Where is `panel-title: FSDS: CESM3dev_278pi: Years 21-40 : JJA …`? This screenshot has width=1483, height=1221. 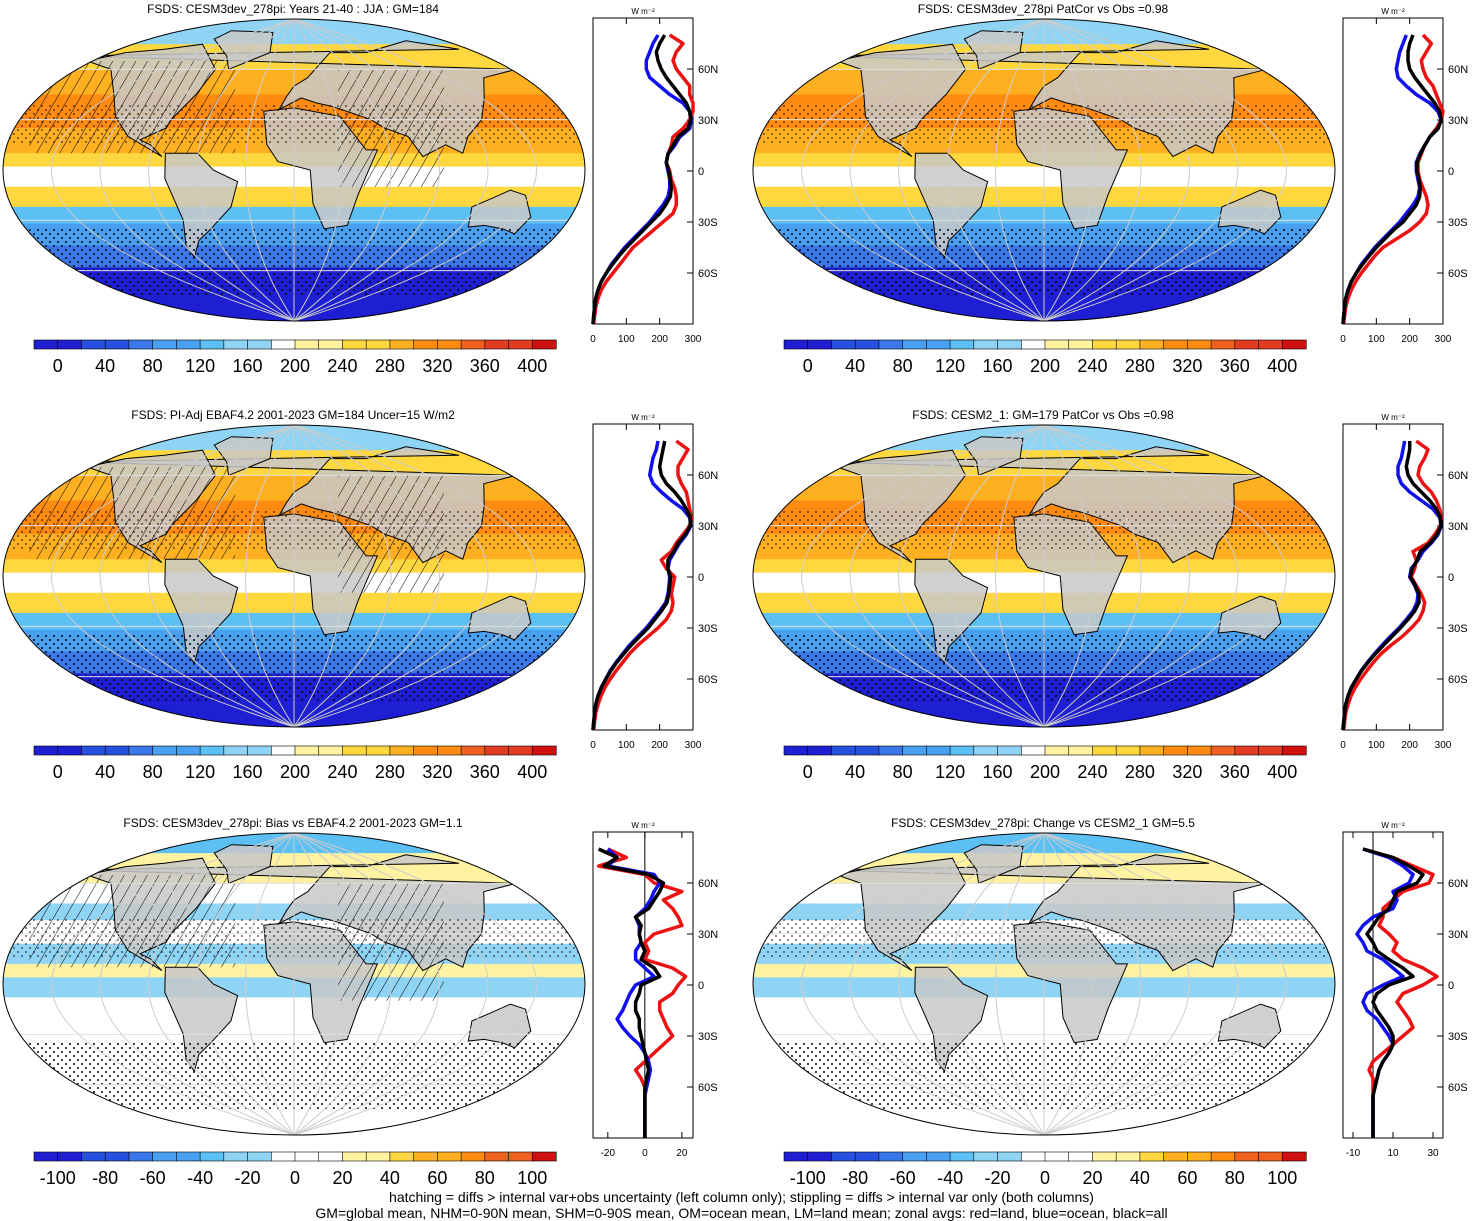 panel-title: FSDS: CESM3dev_278pi: Years 21-40 : JJA … is located at coordinates (293, 9).